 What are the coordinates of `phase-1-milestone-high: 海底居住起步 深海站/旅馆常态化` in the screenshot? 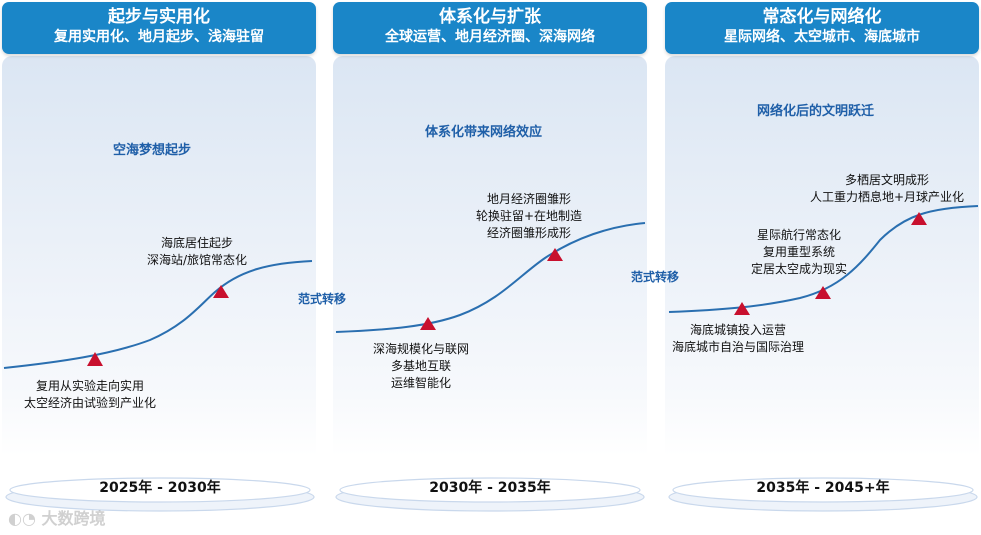 It's located at (197, 251).